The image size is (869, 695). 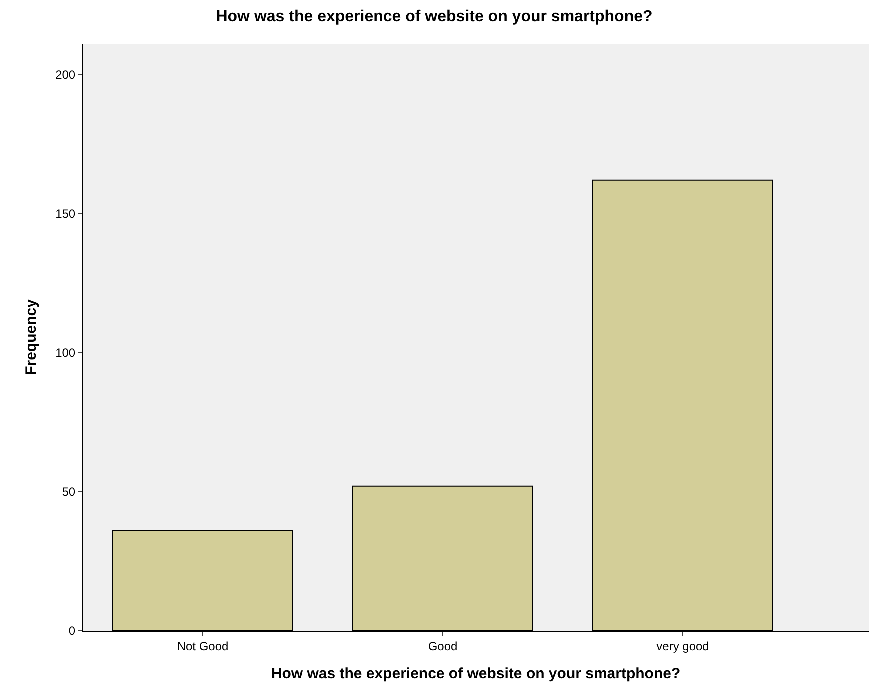 What do you see at coordinates (434, 17) in the screenshot?
I see `chart-title: How was the experience of website on your smartphone?` at bounding box center [434, 17].